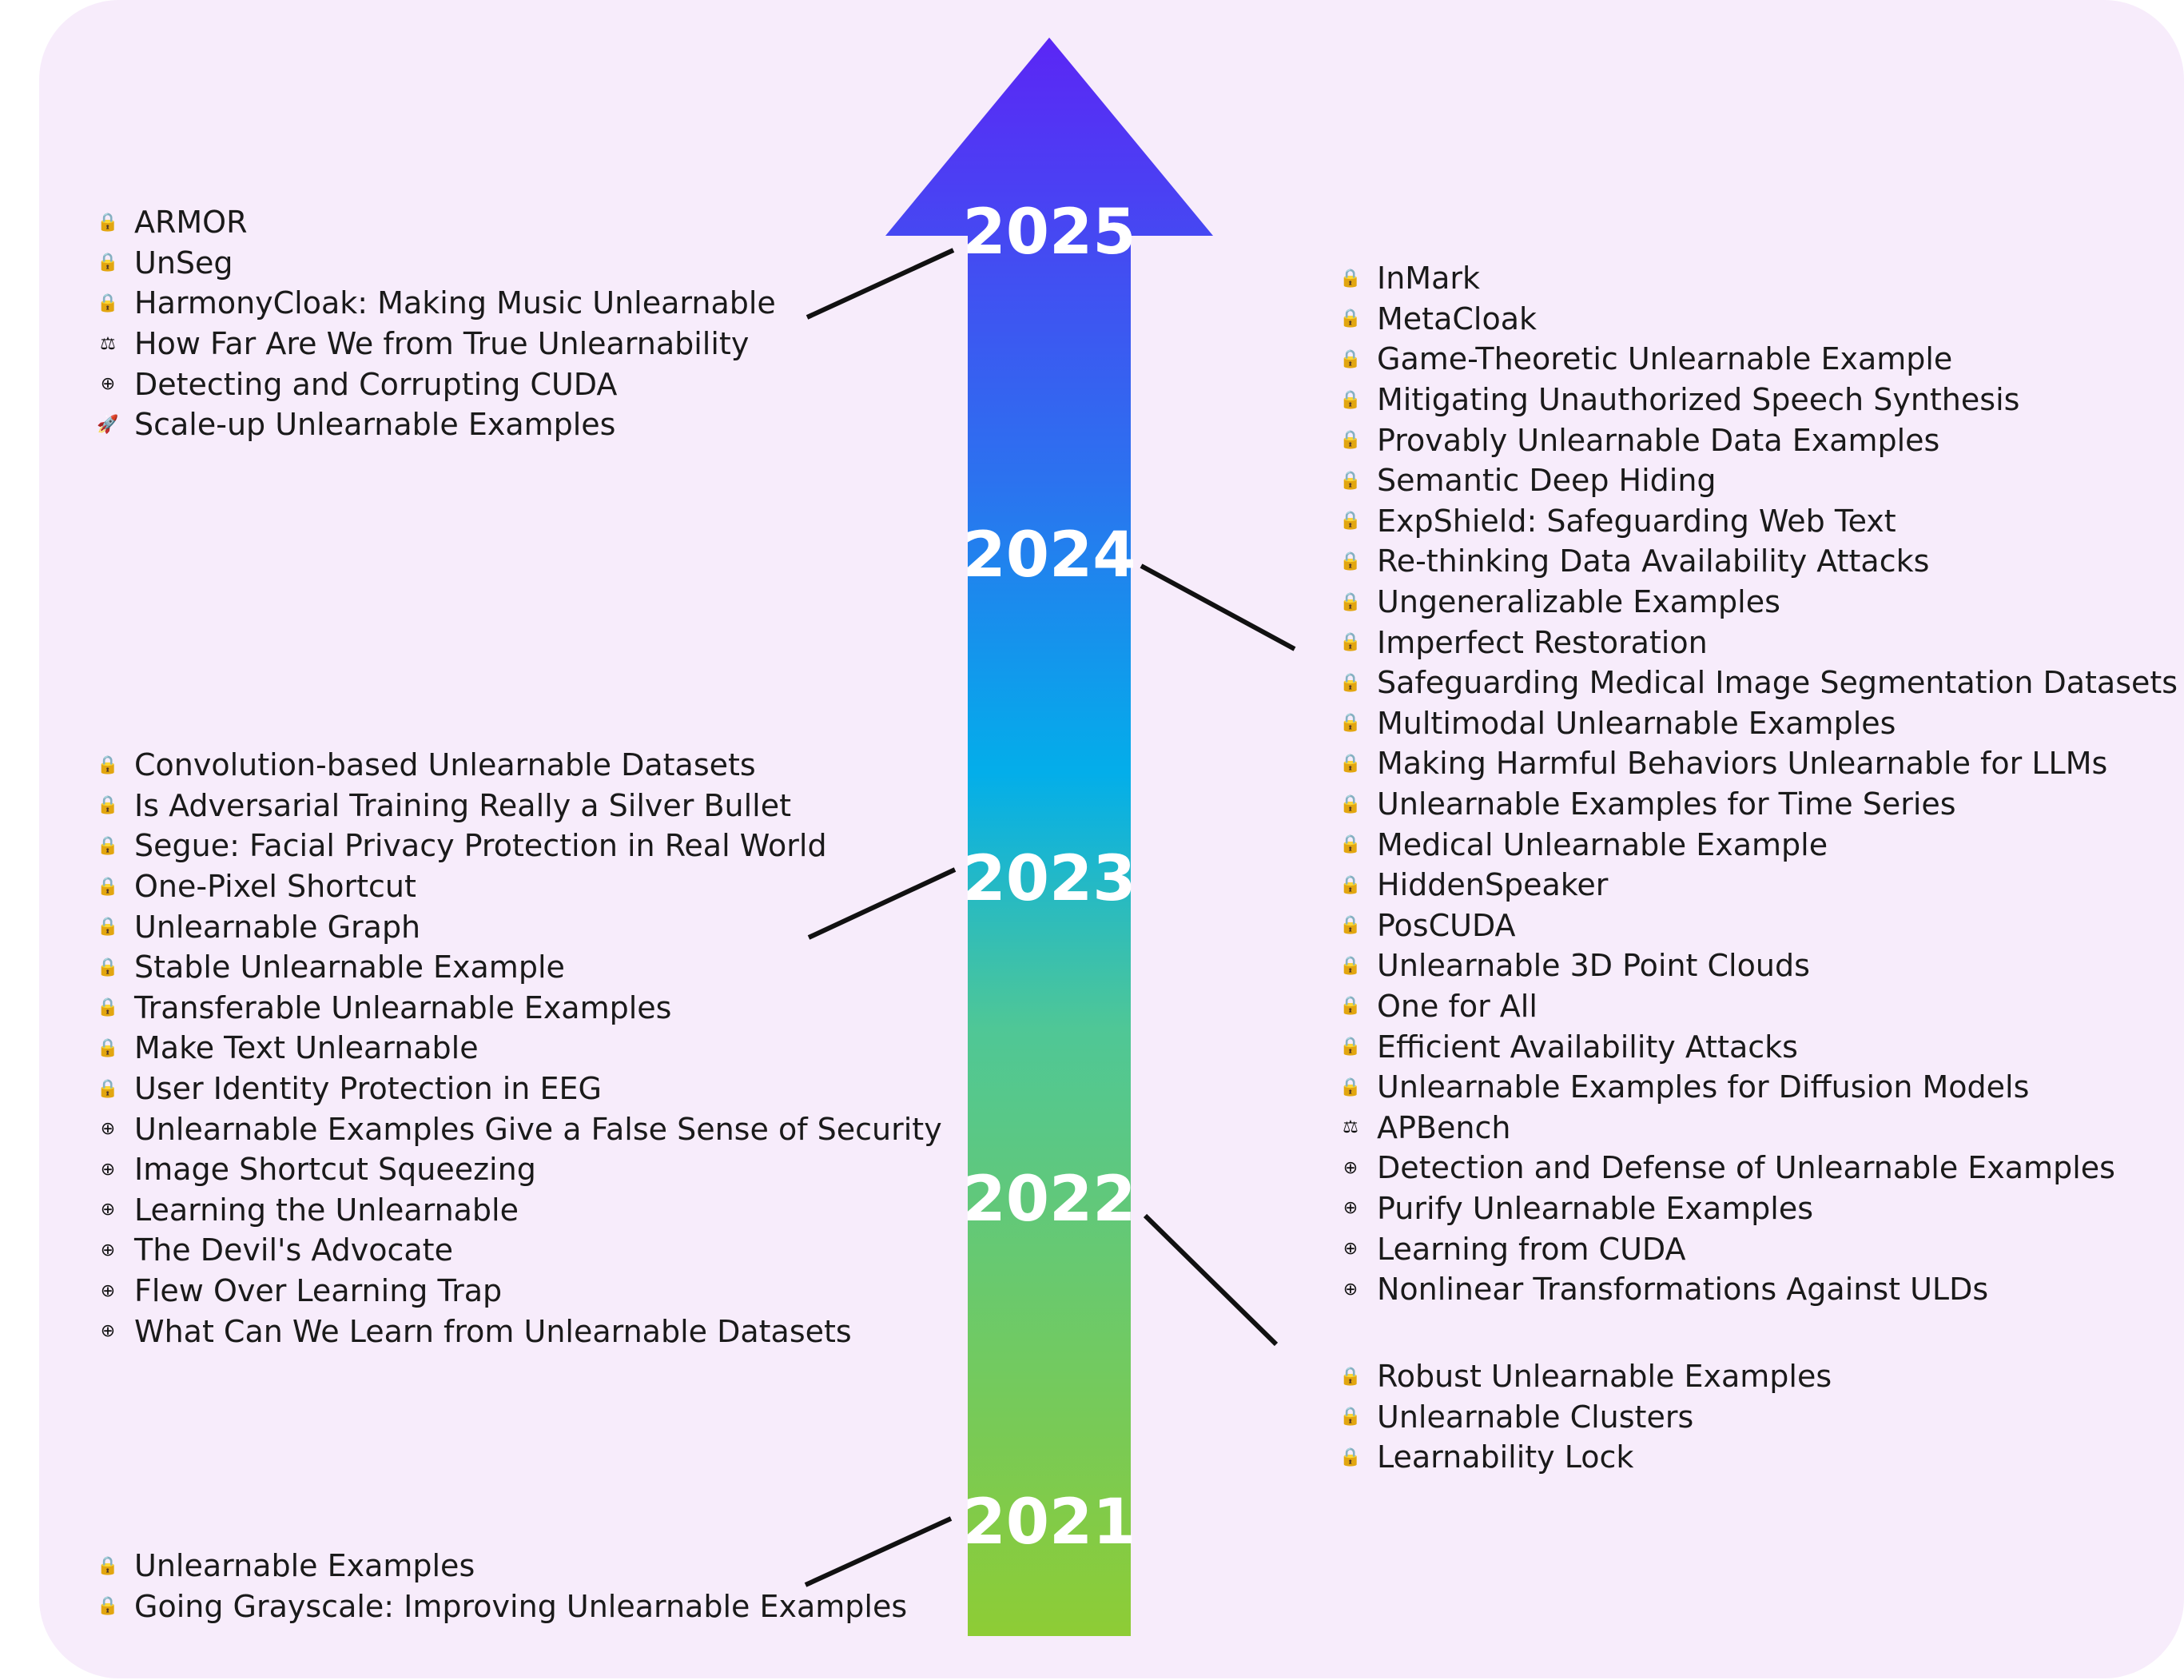 This screenshot has width=2184, height=1680. Describe the element at coordinates (519, 1291) in the screenshot. I see `list-item: ⊕ Flew Over Learning Trap` at that location.